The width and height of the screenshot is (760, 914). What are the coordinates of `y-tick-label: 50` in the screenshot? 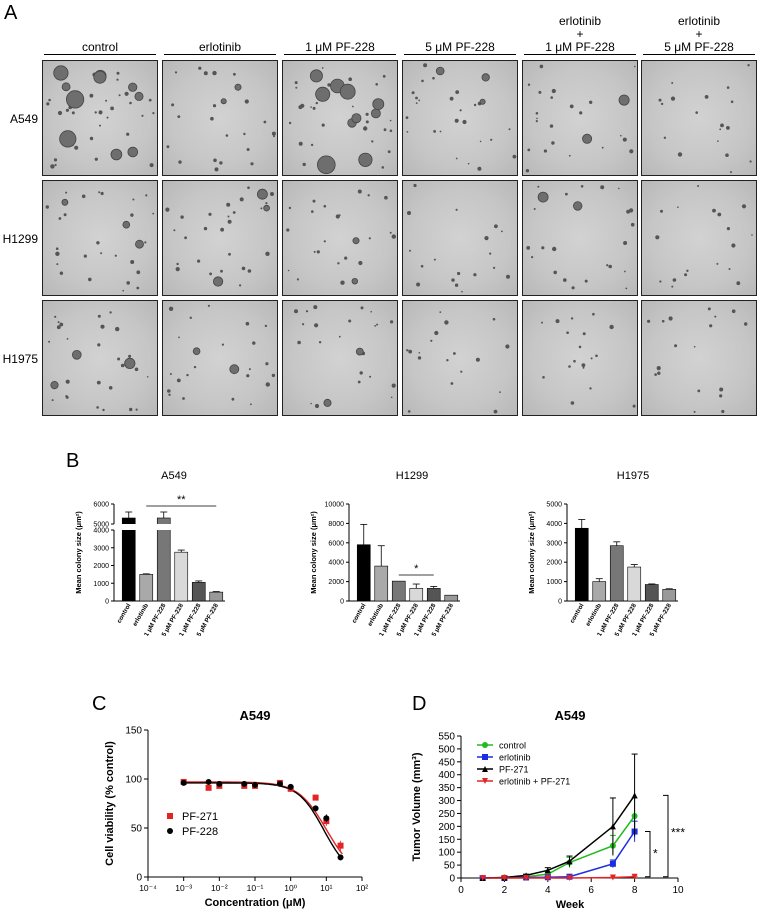 It's located at (137, 829).